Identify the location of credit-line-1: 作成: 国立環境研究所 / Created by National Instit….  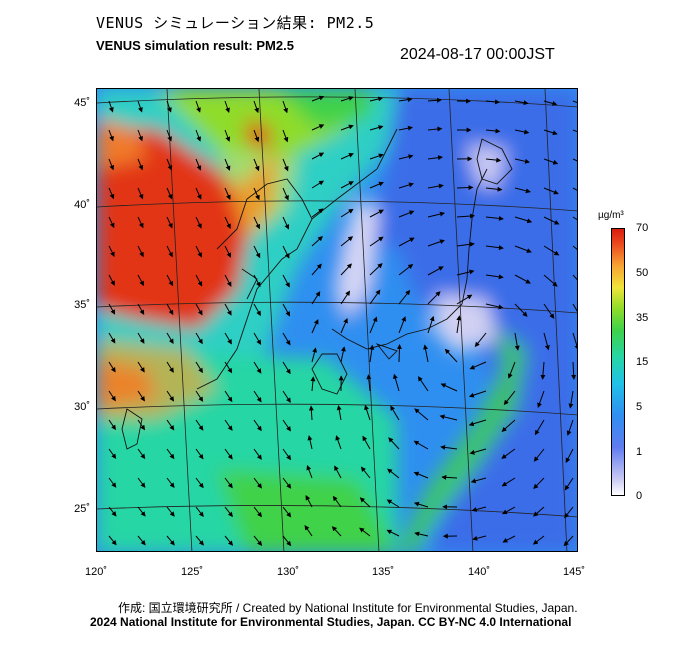
(348, 608).